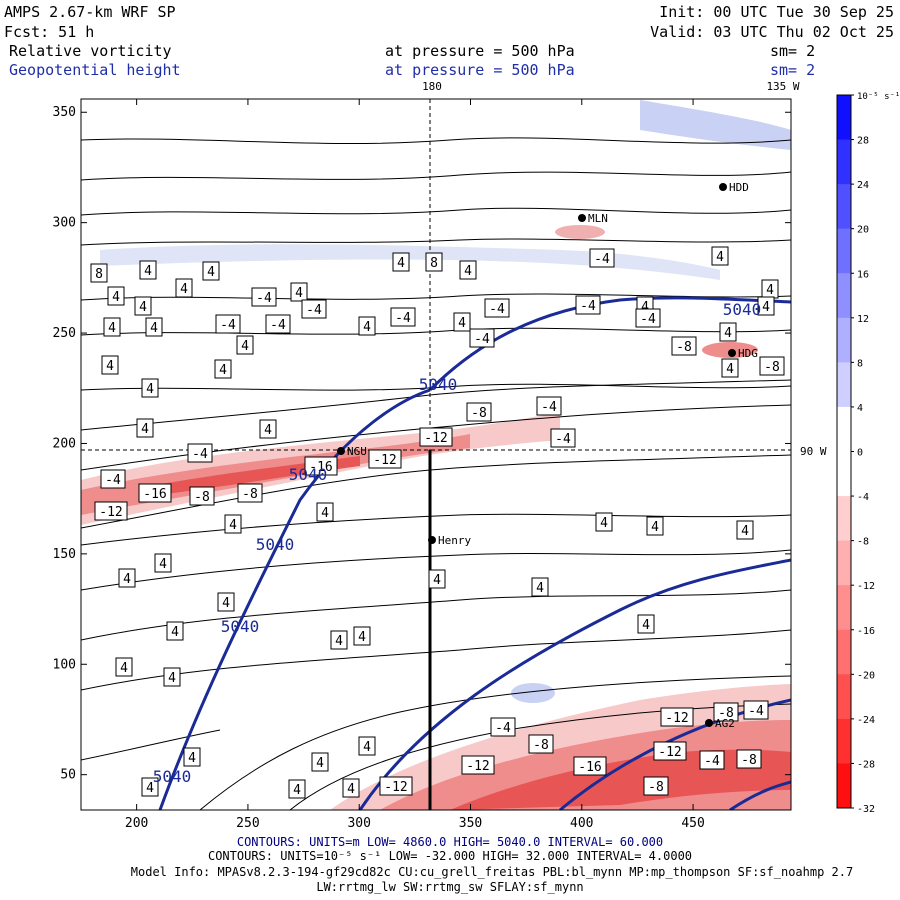 The image size is (900, 900). Describe the element at coordinates (863, 274) in the screenshot. I see `colorbar-tick-label: 16` at that location.